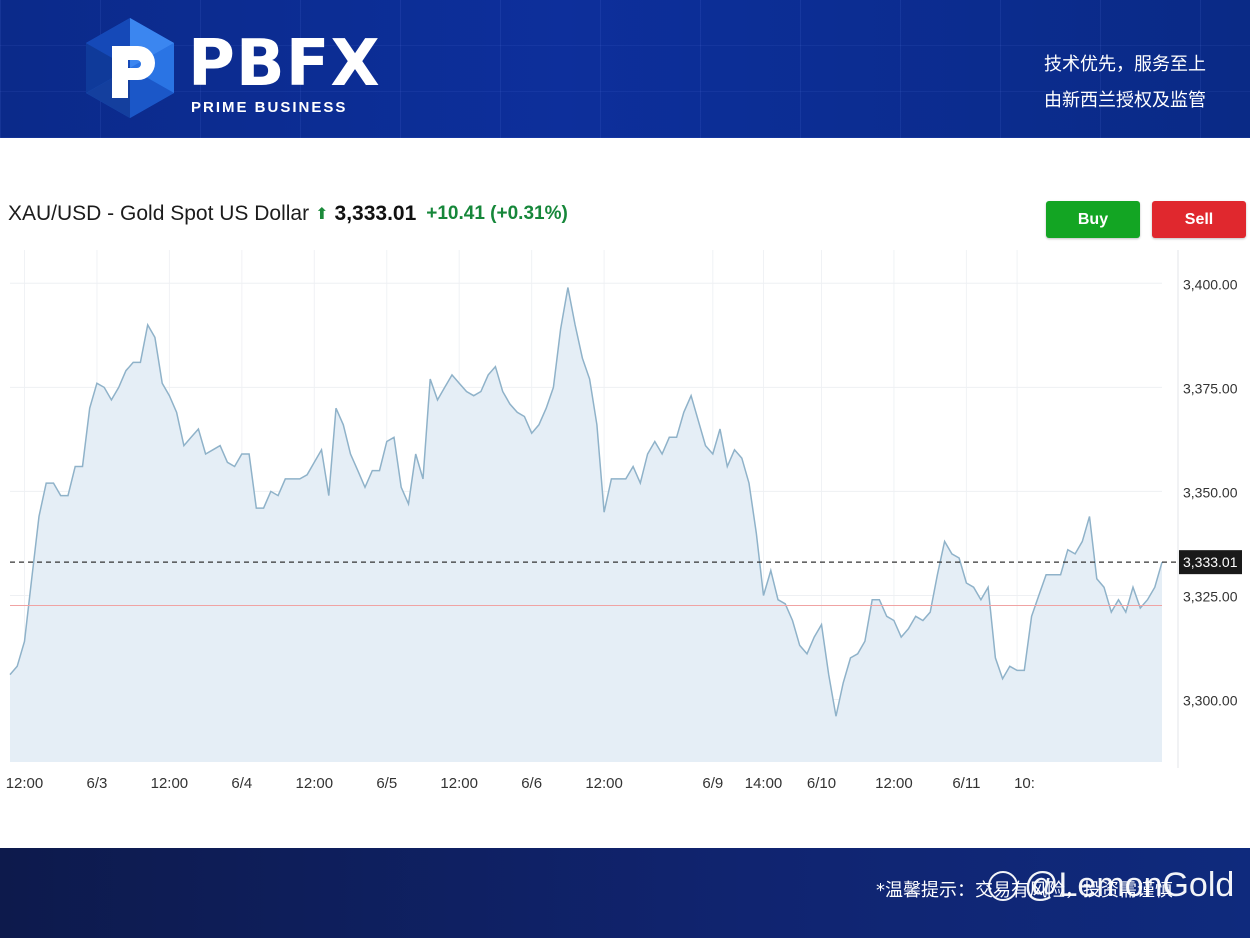  What do you see at coordinates (966, 783) in the screenshot?
I see `x-tick-label: 6/11` at bounding box center [966, 783].